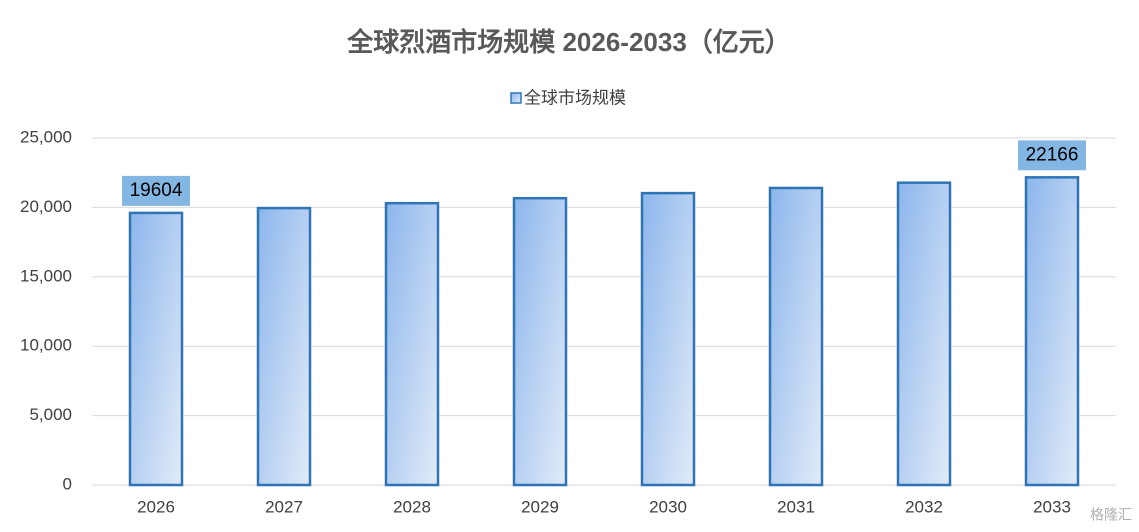  Describe the element at coordinates (1111, 515) in the screenshot. I see `watermark: 格隆汇` at that location.